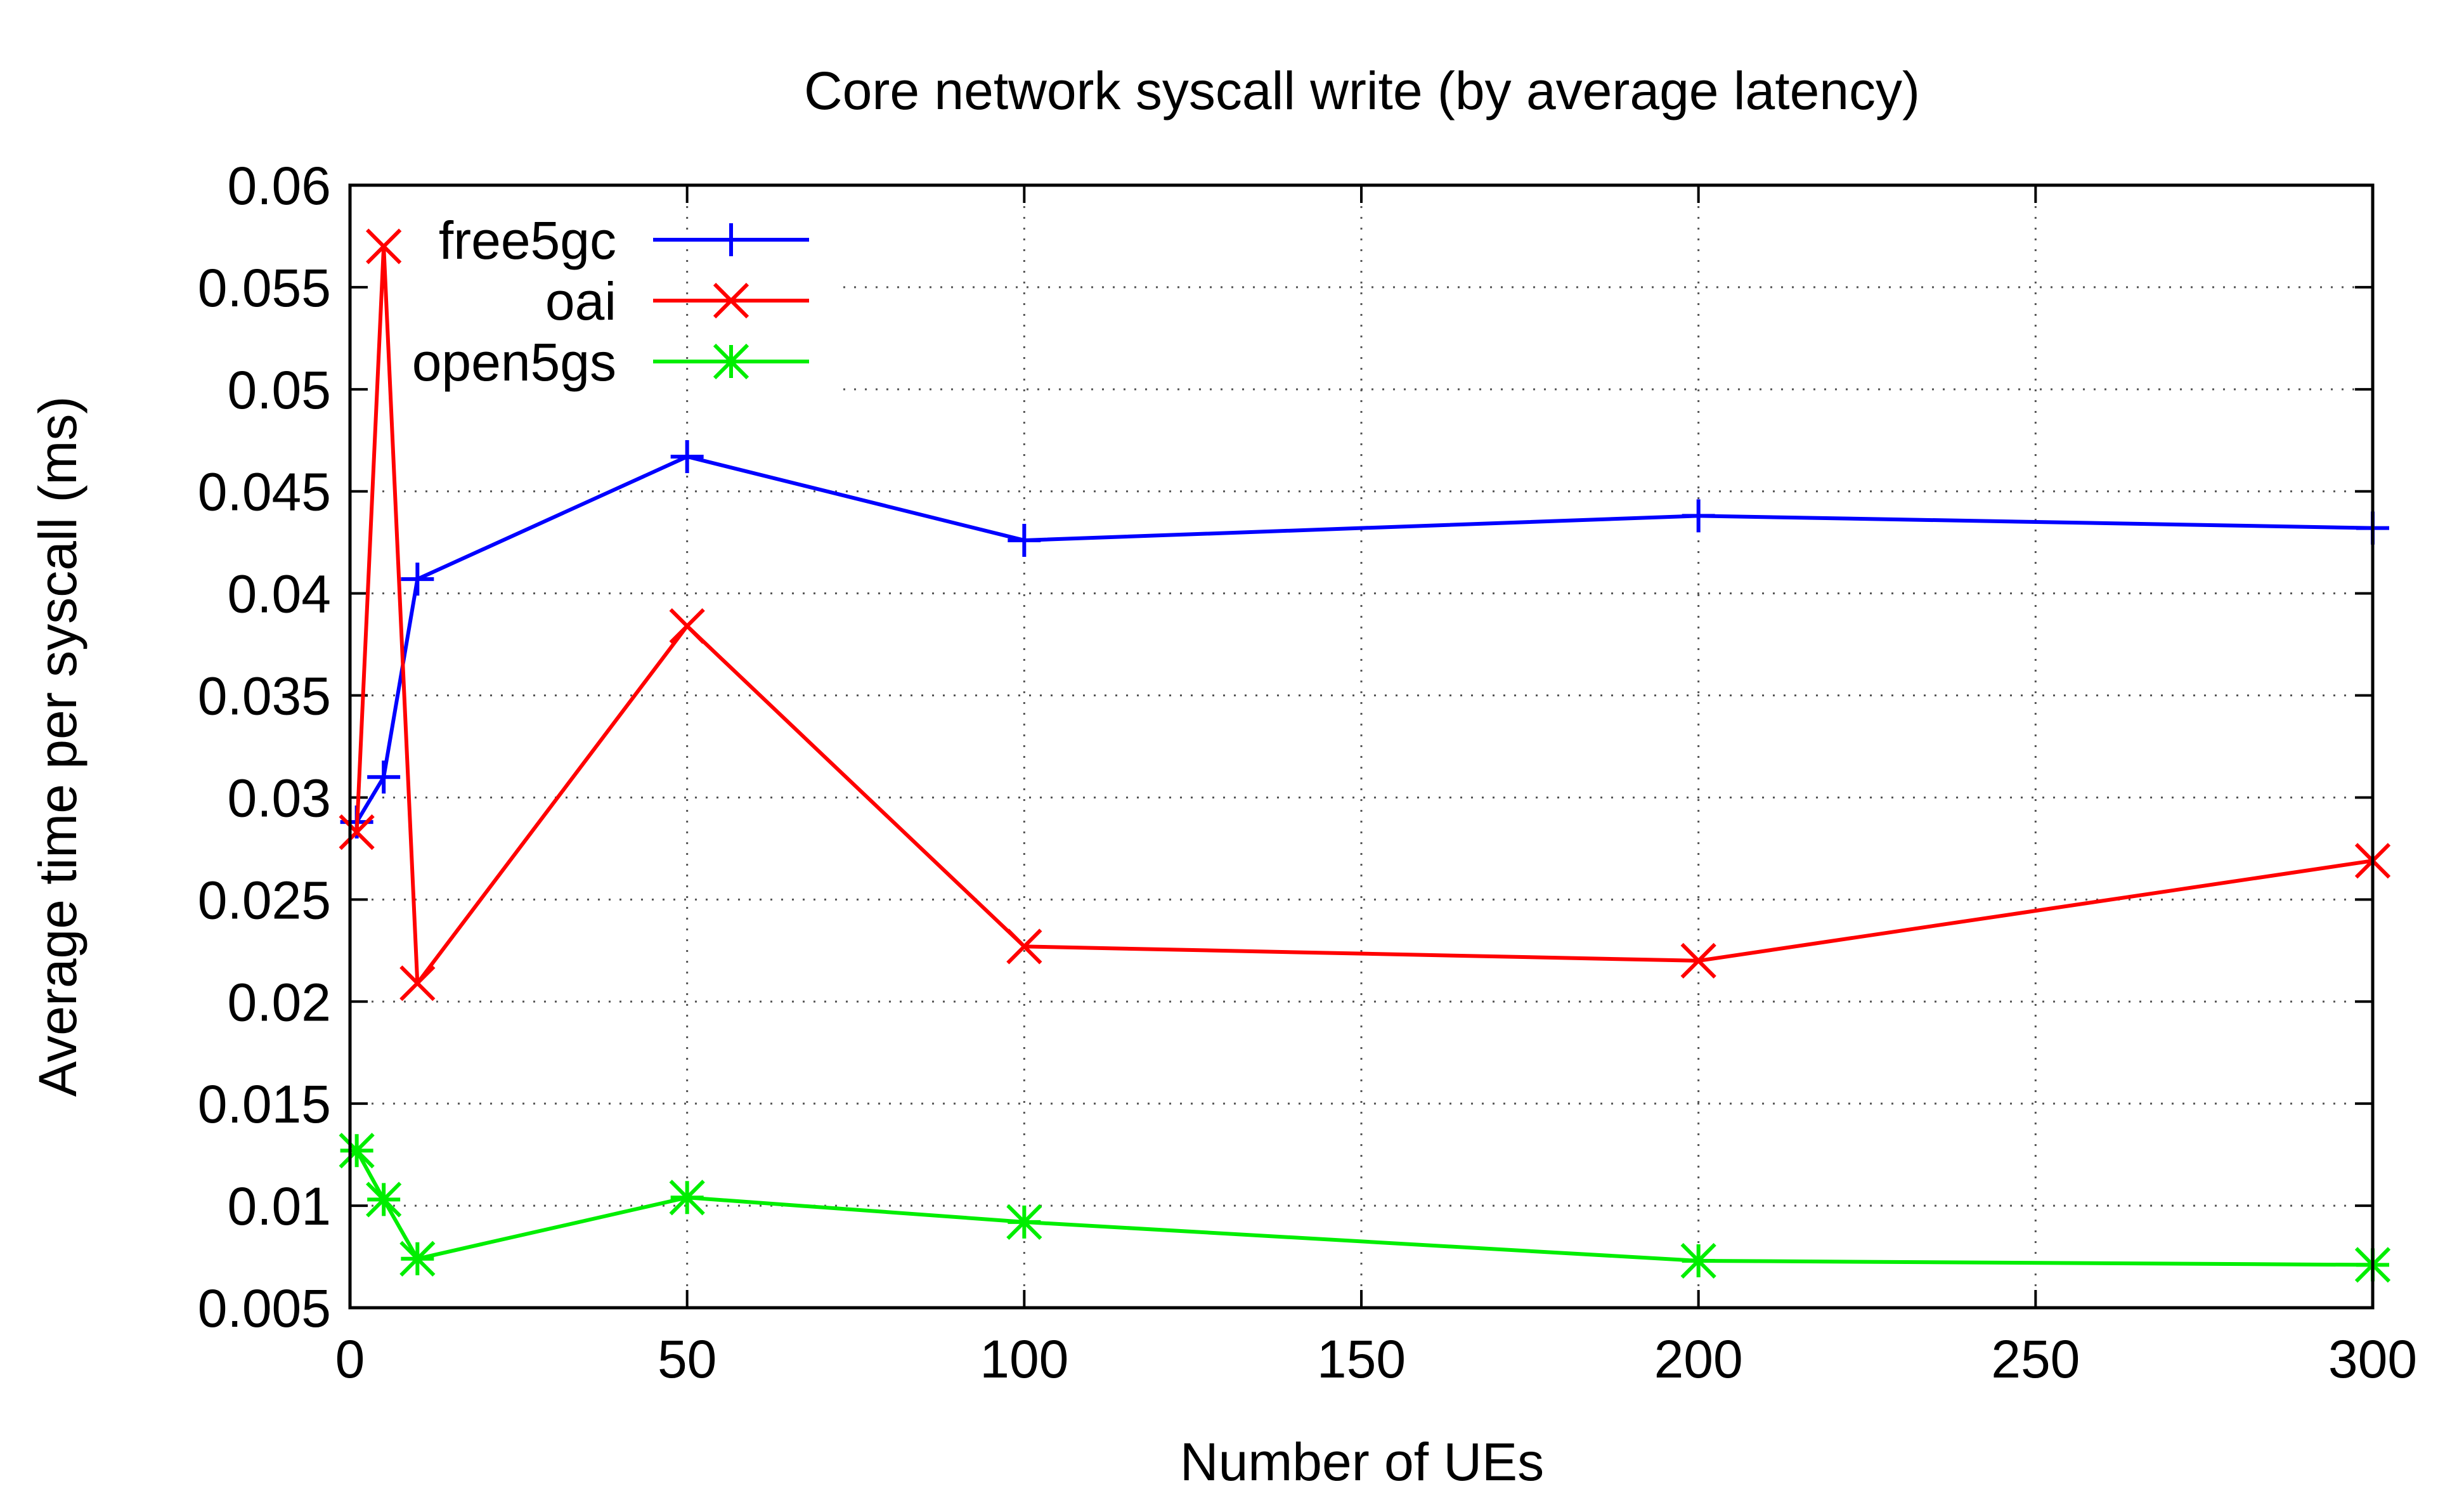  What do you see at coordinates (580, 301) in the screenshot?
I see `legend-label: oai` at bounding box center [580, 301].